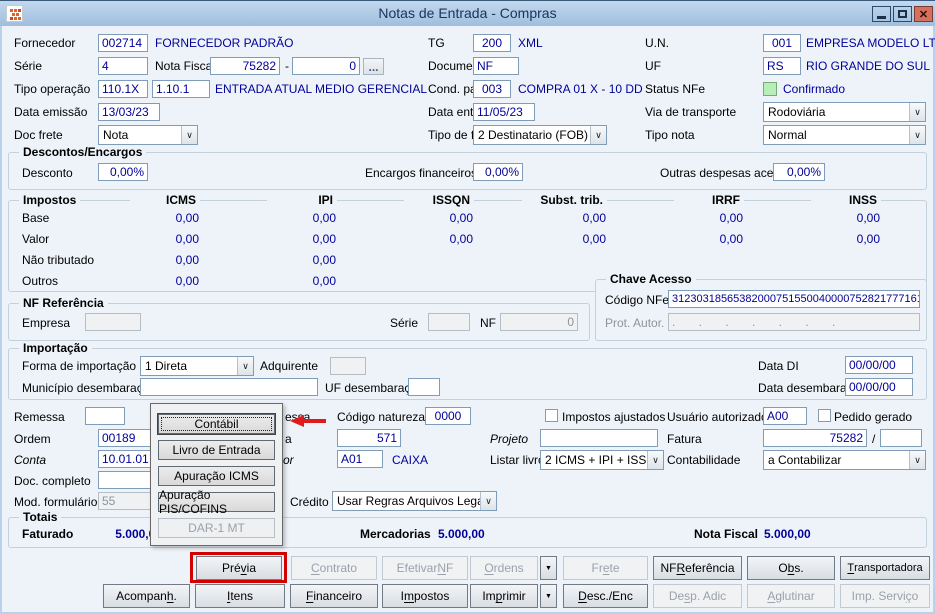 This screenshot has height=614, width=935. What do you see at coordinates (146, 596) in the screenshot?
I see `acompanh-button: Acompan h.` at bounding box center [146, 596].